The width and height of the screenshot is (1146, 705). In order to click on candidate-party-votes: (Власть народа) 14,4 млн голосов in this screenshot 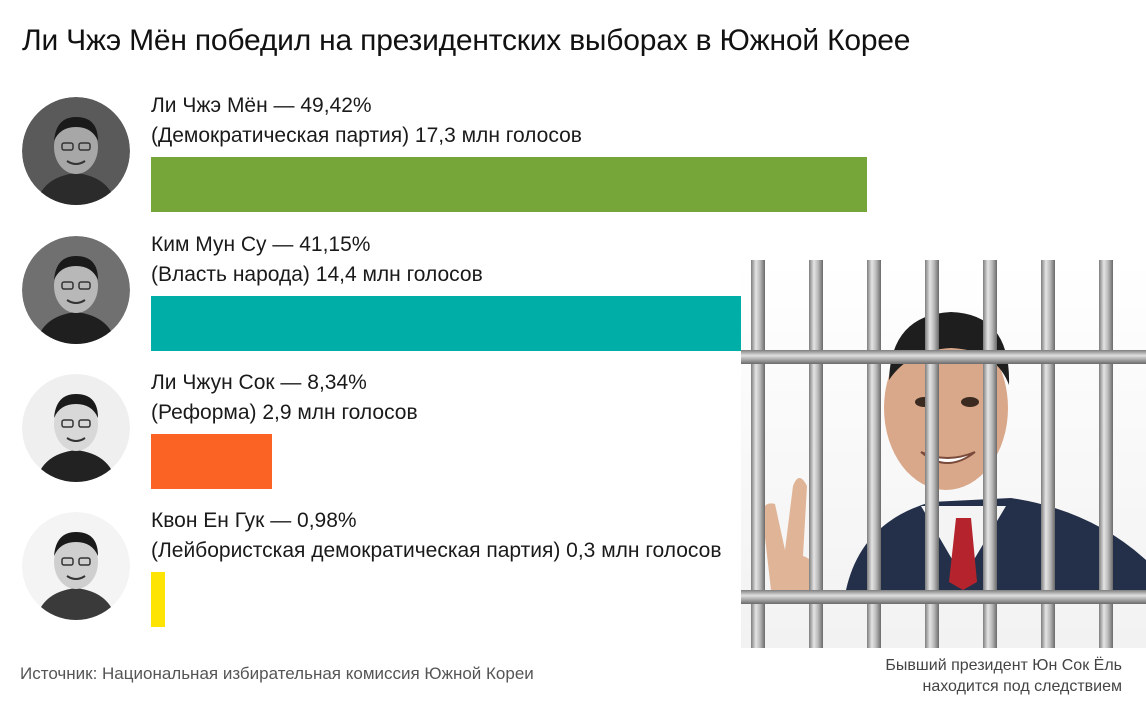, I will do `click(317, 274)`.